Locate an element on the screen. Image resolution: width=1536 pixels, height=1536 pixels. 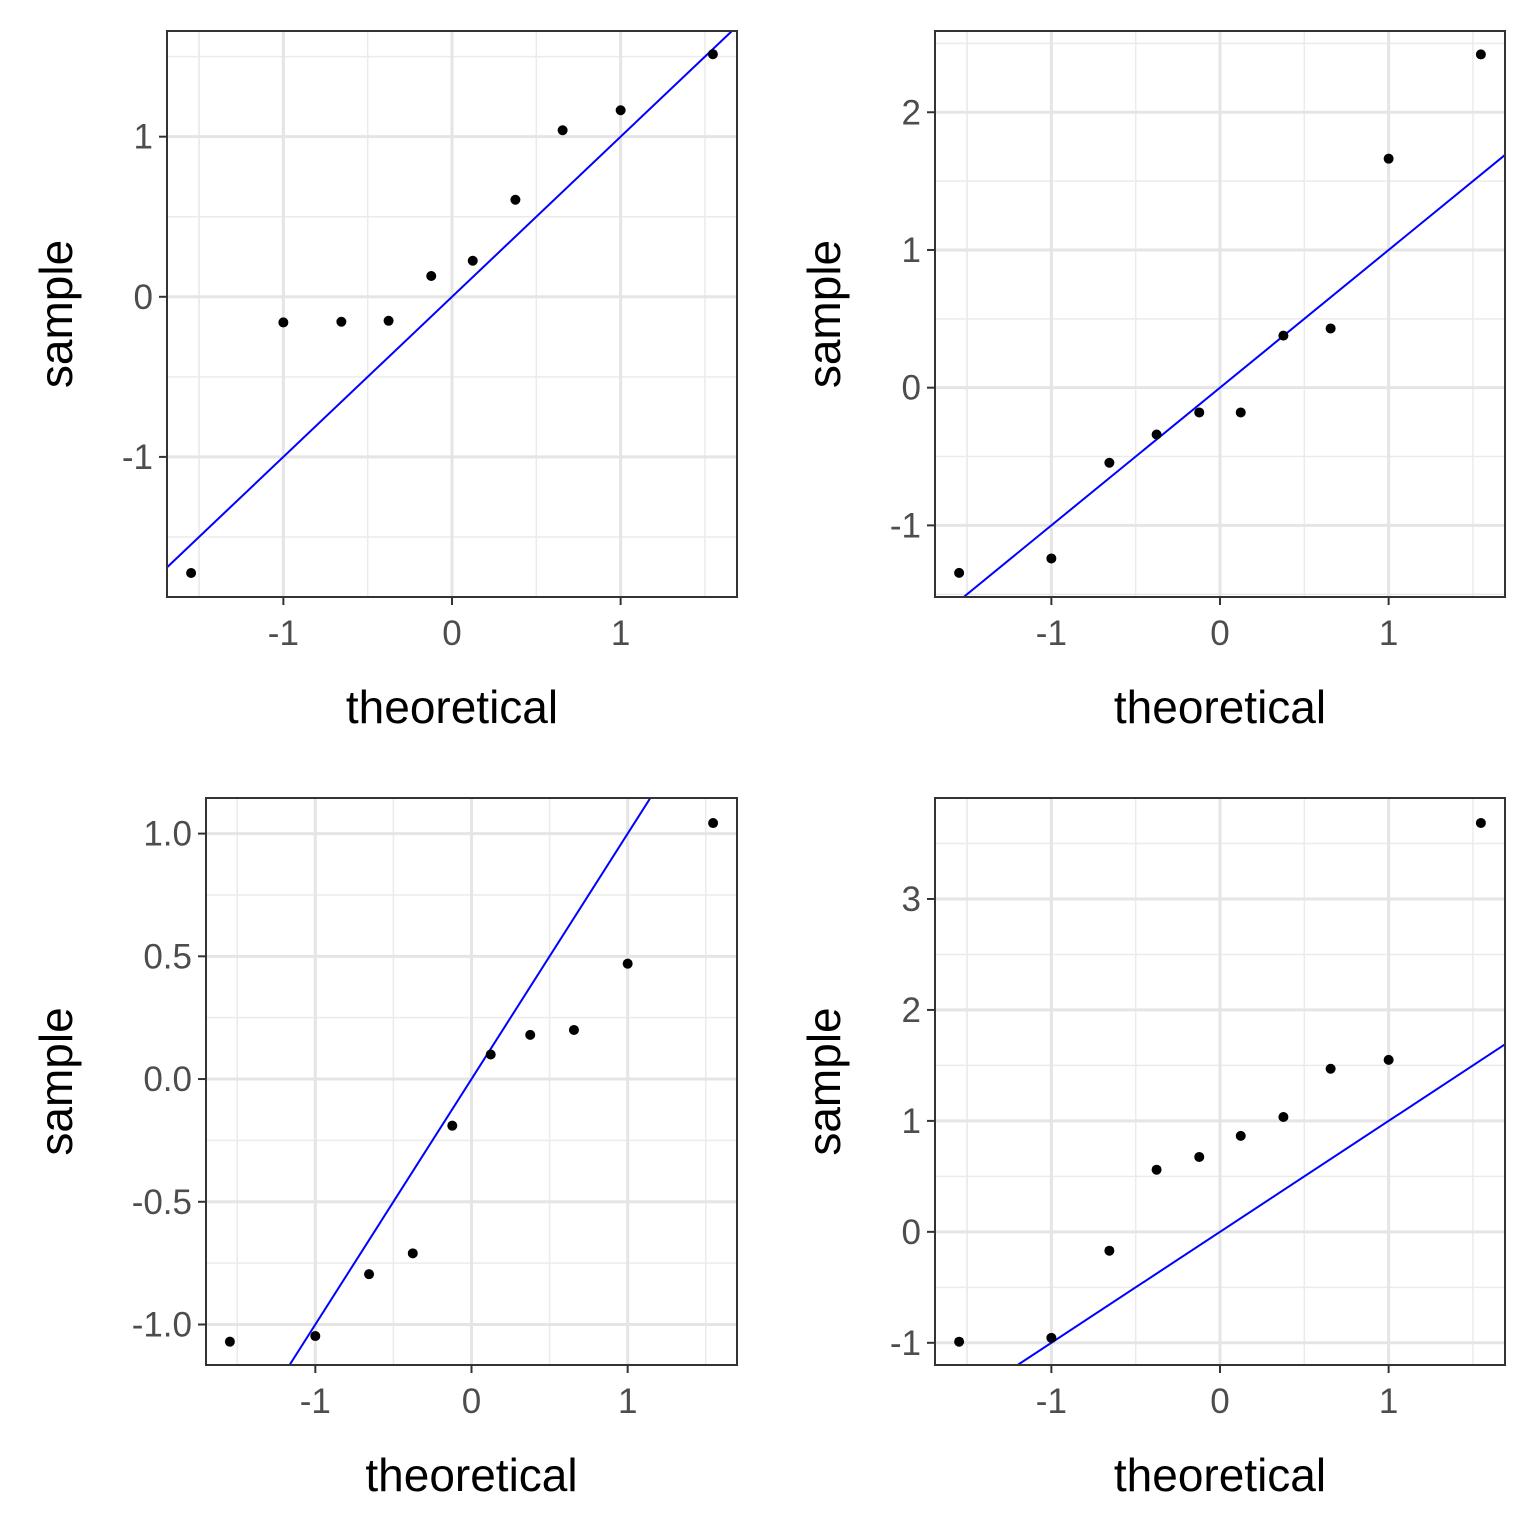
y-tick-label: -1.0 is located at coordinates (162, 1325).